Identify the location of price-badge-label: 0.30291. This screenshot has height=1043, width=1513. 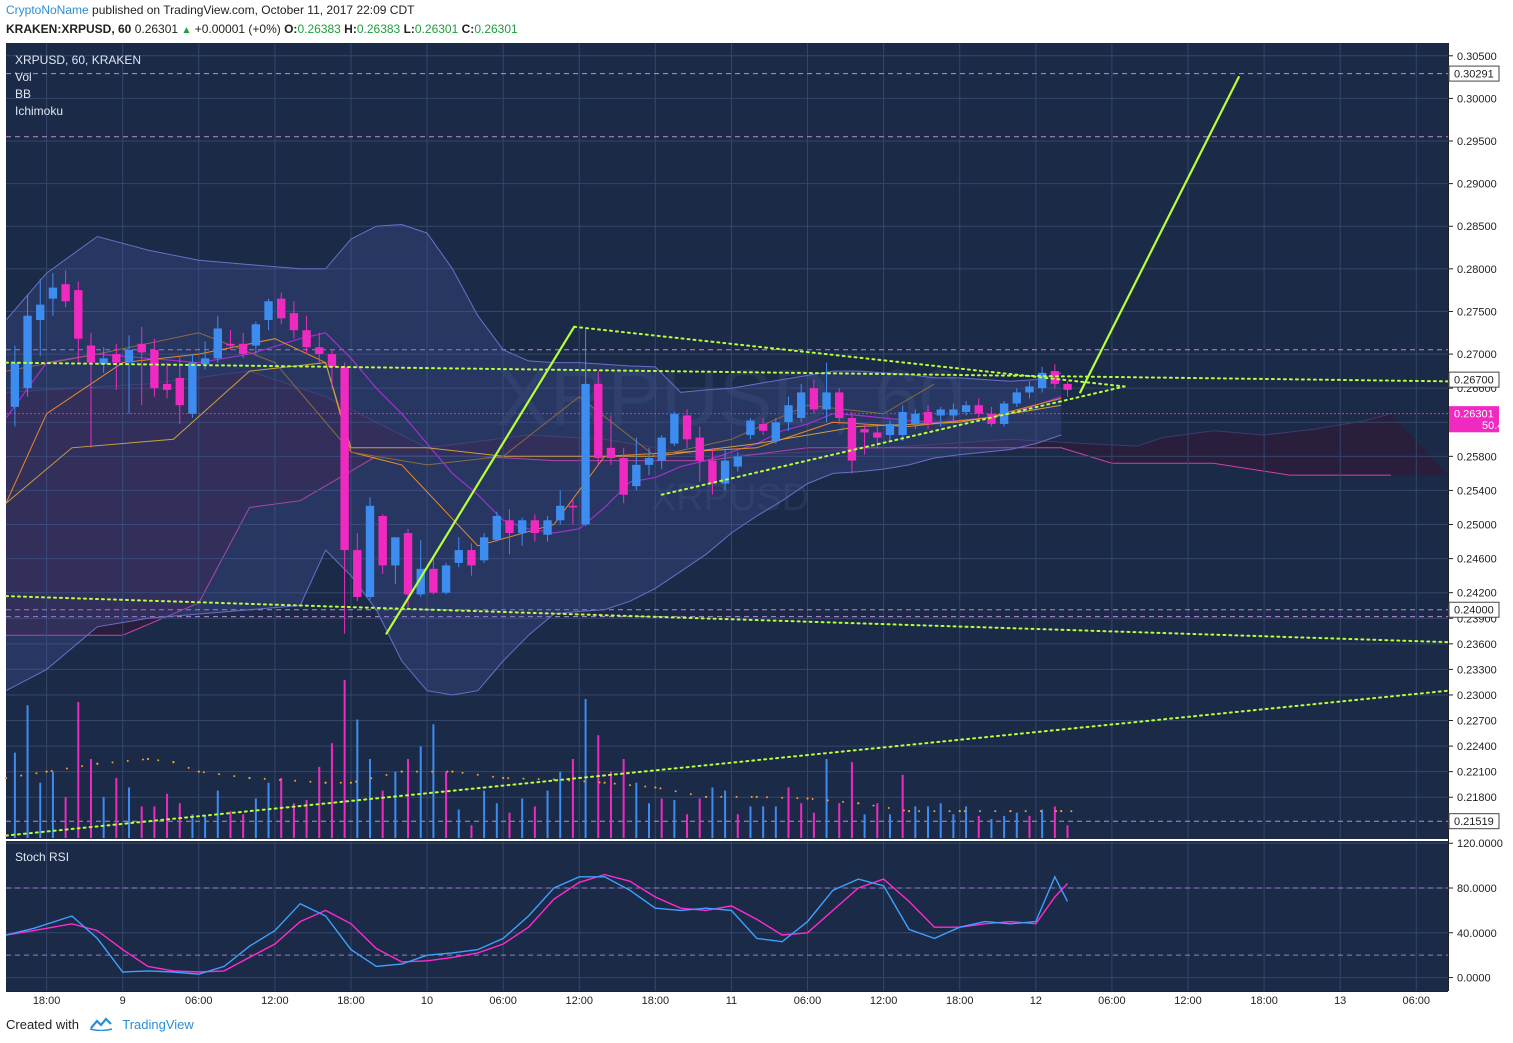
(1474, 75).